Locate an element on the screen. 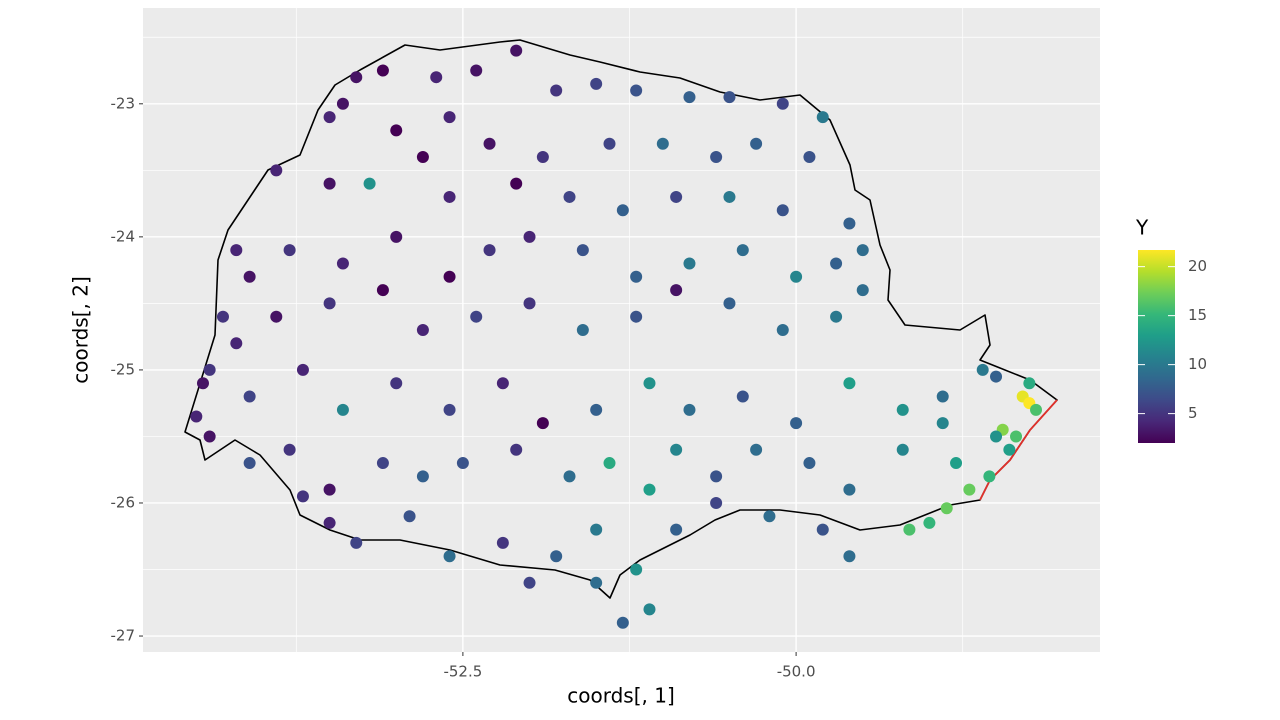 Image resolution: width=1280 pixels, height=720 pixels. y-axis-title: coords[, 2] is located at coordinates (81, 330).